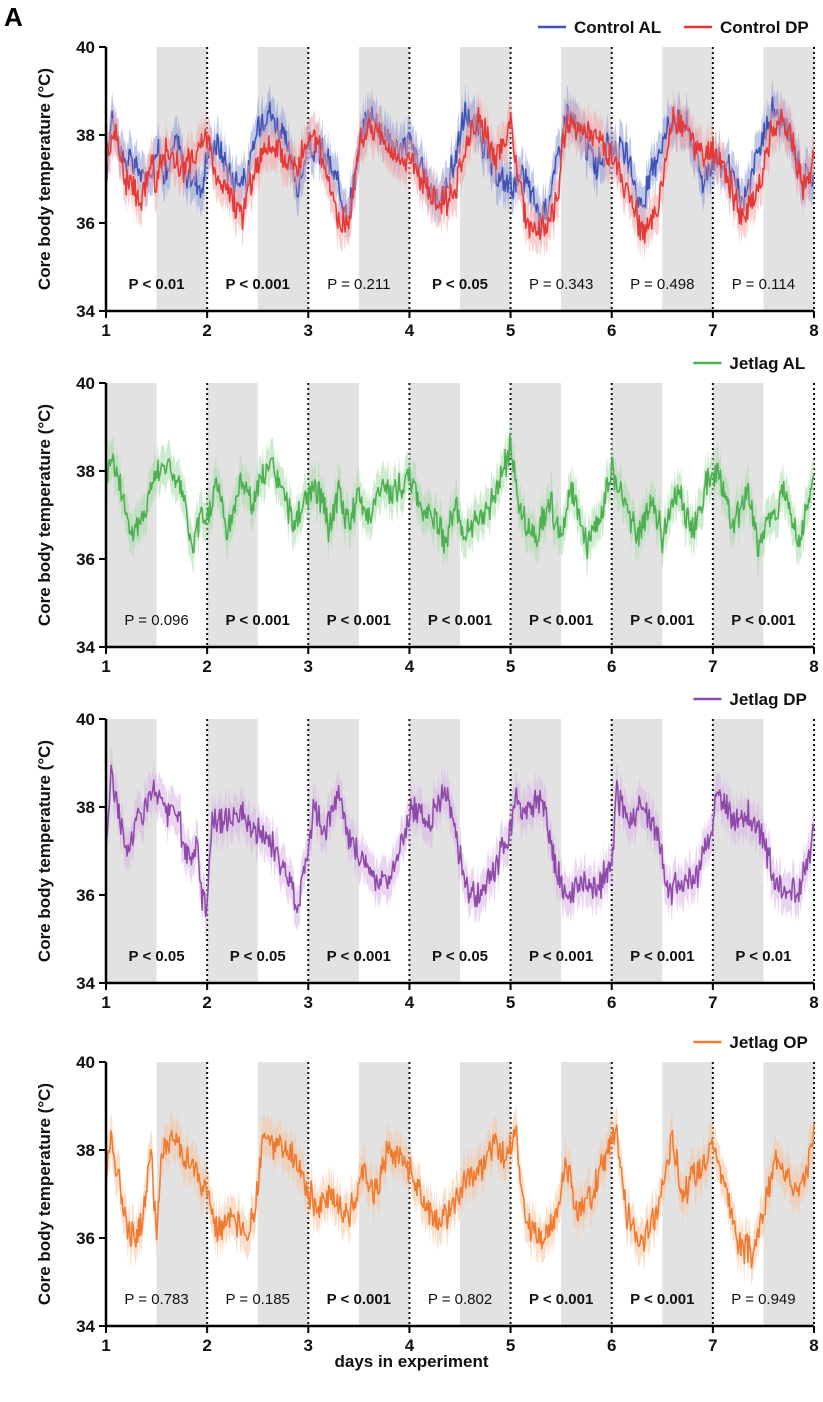 The height and width of the screenshot is (1402, 823). What do you see at coordinates (13, 17) in the screenshot?
I see `panel-letter: A` at bounding box center [13, 17].